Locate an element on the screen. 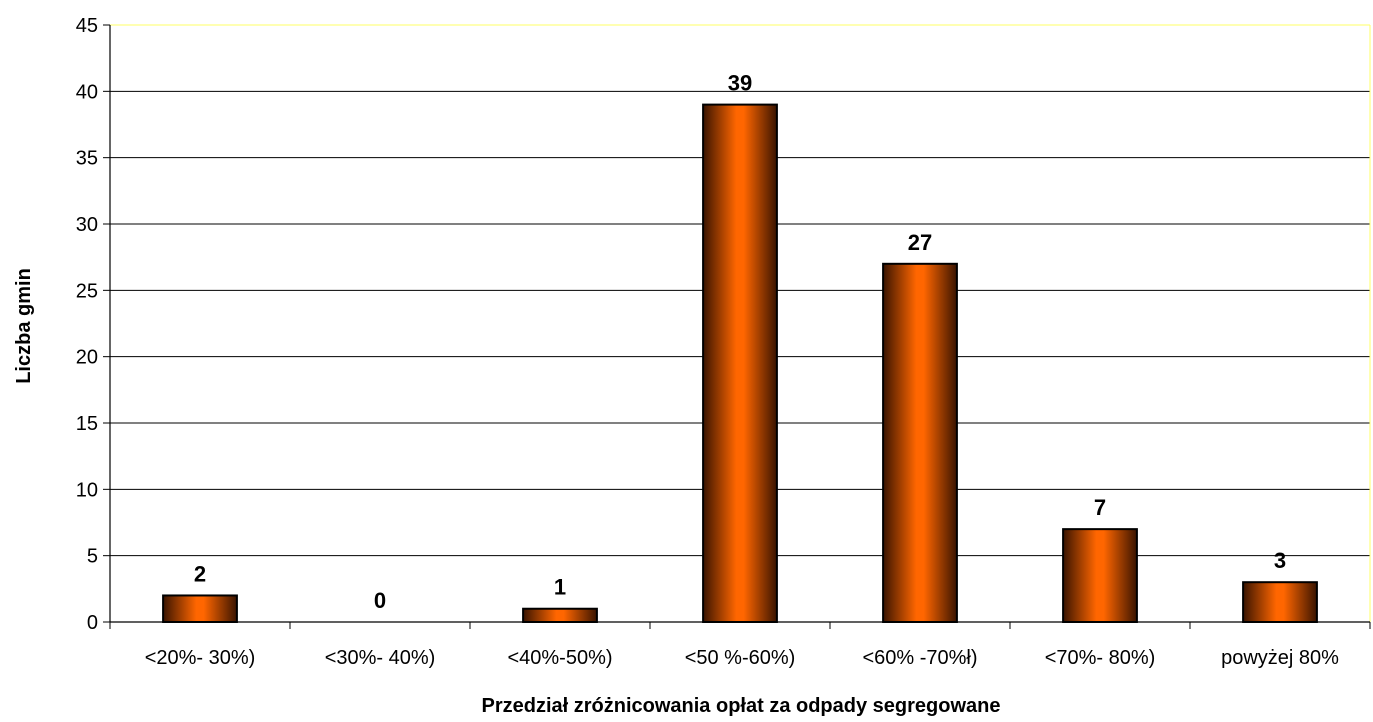 This screenshot has width=1373, height=722. y-tick-label: 30 is located at coordinates (87, 225).